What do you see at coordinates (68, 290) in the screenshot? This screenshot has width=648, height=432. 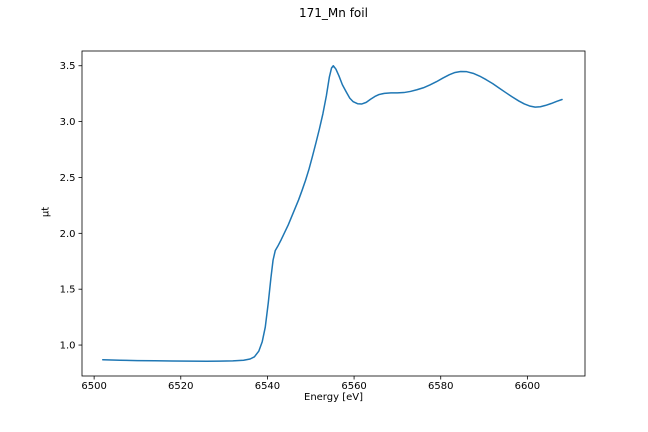 I see `y-tick-label: 1.5` at bounding box center [68, 290].